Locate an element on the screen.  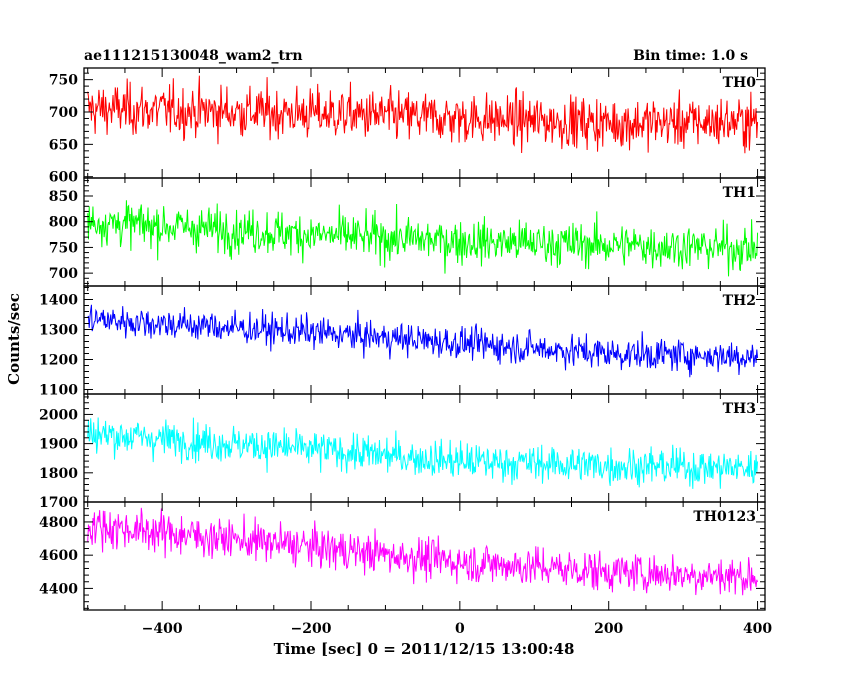
y-tick-label: 4600 is located at coordinates (58, 556).